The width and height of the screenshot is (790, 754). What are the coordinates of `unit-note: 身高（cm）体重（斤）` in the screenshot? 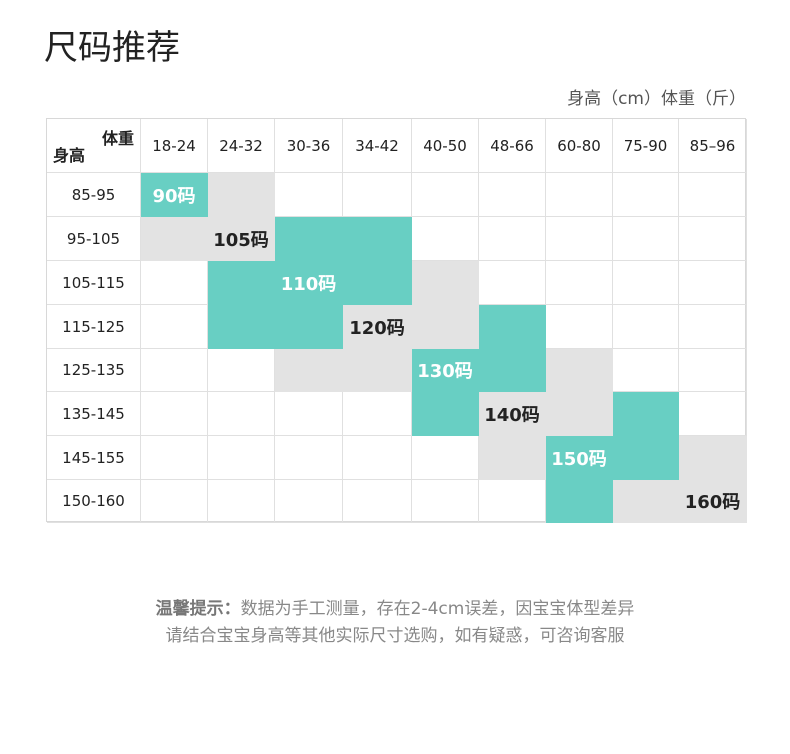 It's located at (656, 99).